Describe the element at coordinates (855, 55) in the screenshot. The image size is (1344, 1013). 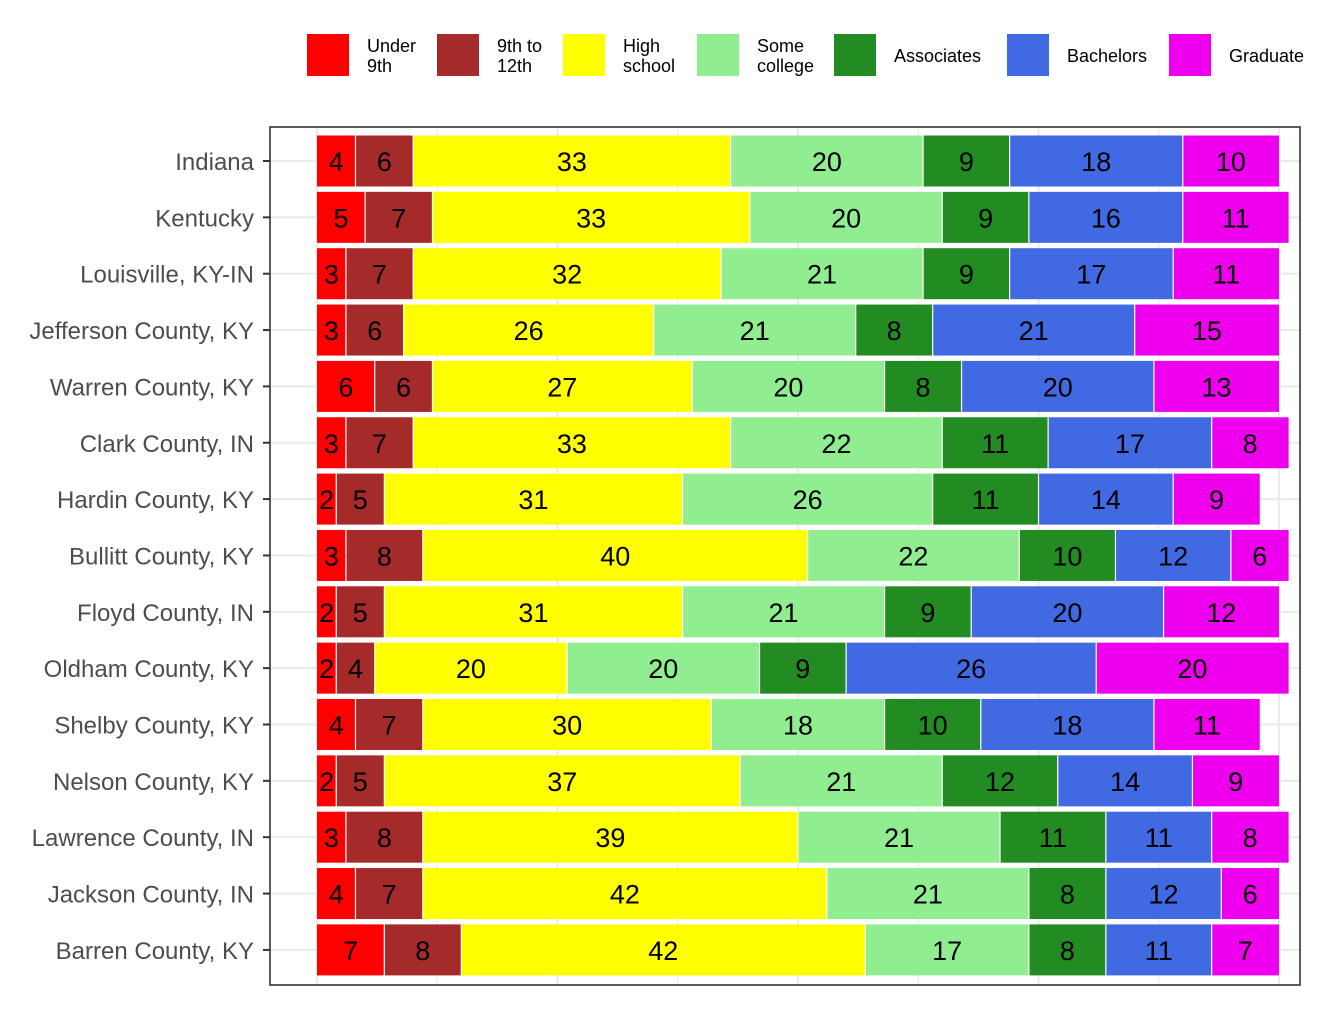
I see `legend-key-associates` at that location.